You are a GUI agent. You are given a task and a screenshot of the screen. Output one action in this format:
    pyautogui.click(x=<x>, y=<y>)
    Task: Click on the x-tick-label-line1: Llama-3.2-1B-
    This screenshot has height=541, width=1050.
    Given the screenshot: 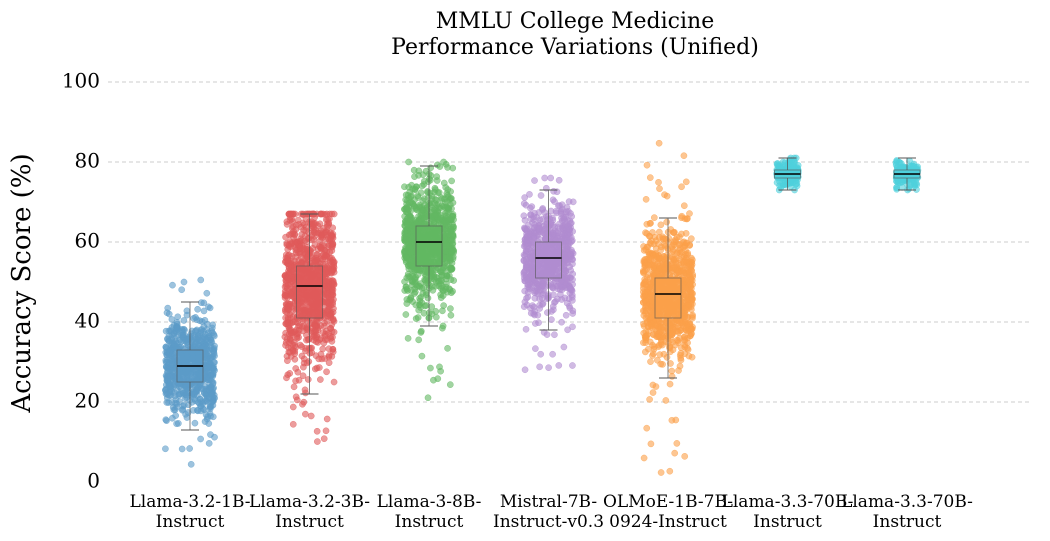 What is the action you would take?
    pyautogui.click(x=189, y=502)
    